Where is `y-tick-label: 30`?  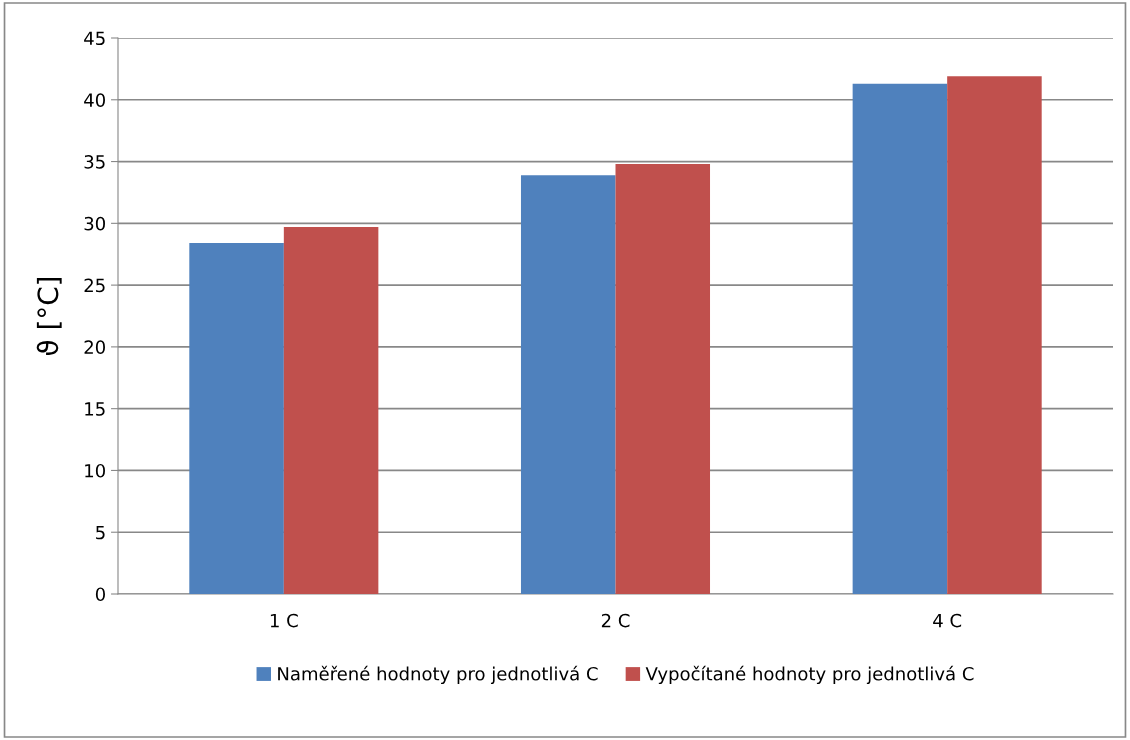 y-tick-label: 30 is located at coordinates (94, 223).